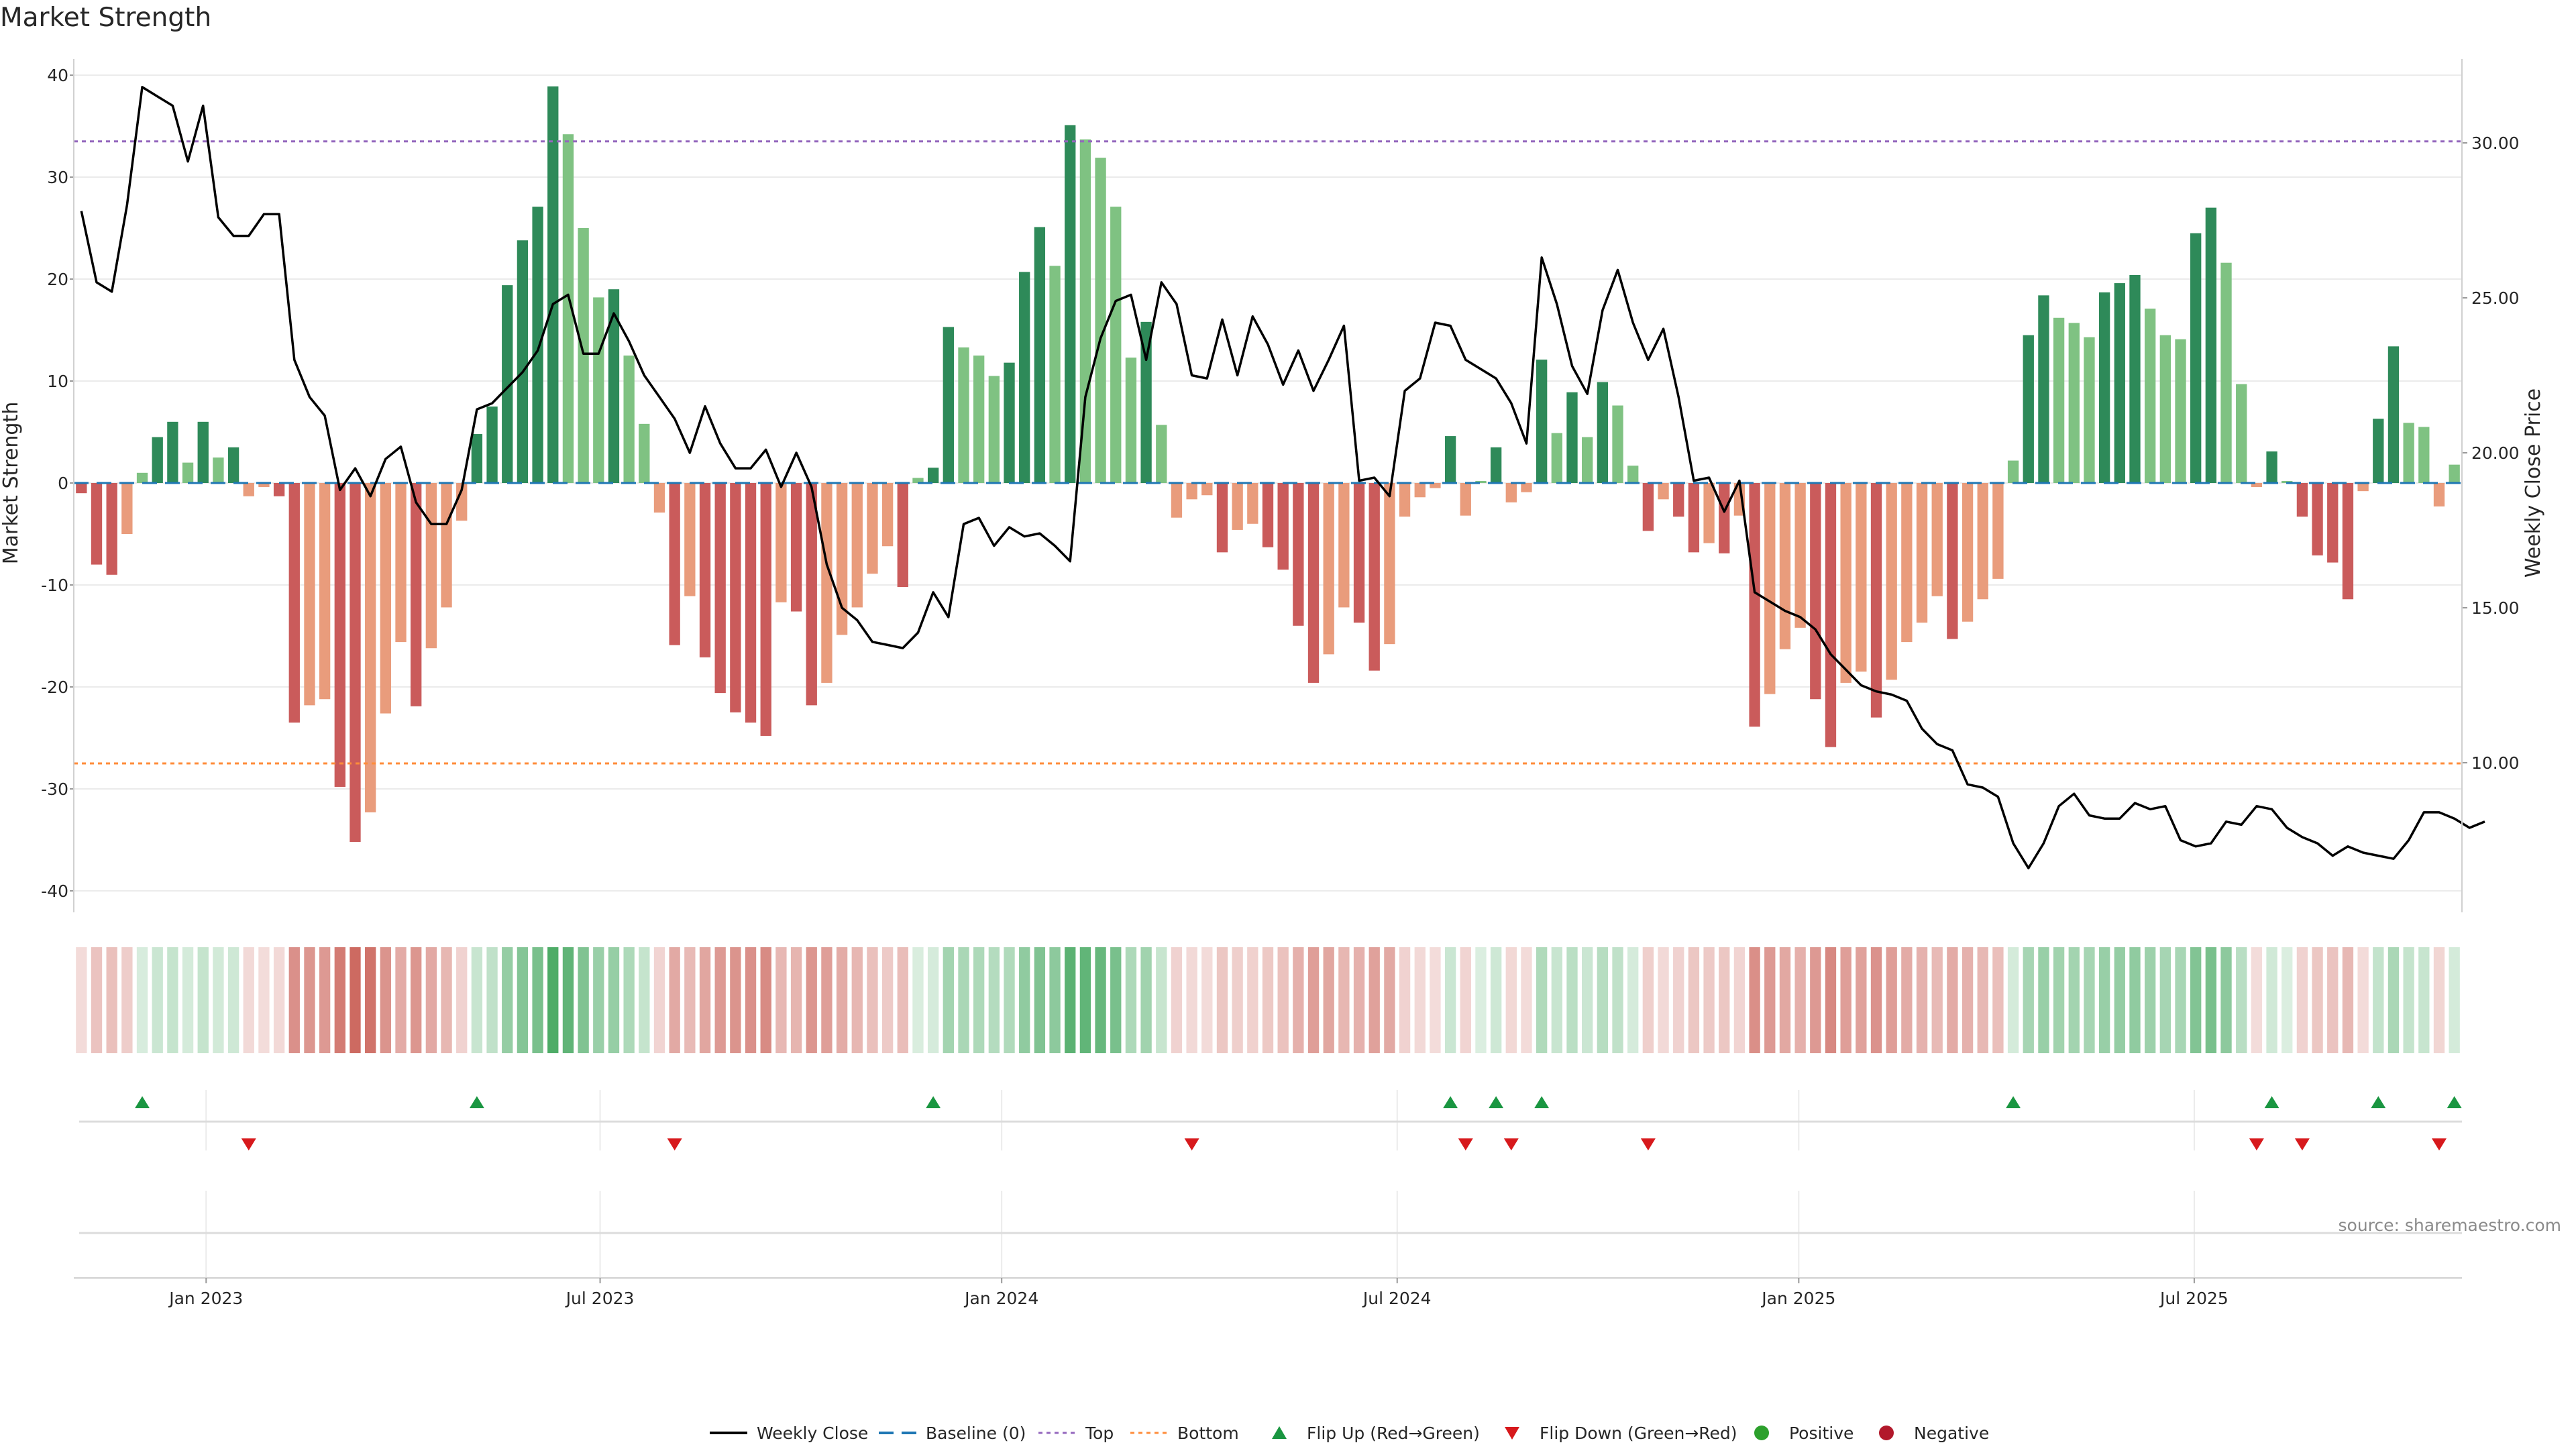 The image size is (2576, 1449). I want to click on legend-label: Positive, so click(1821, 1433).